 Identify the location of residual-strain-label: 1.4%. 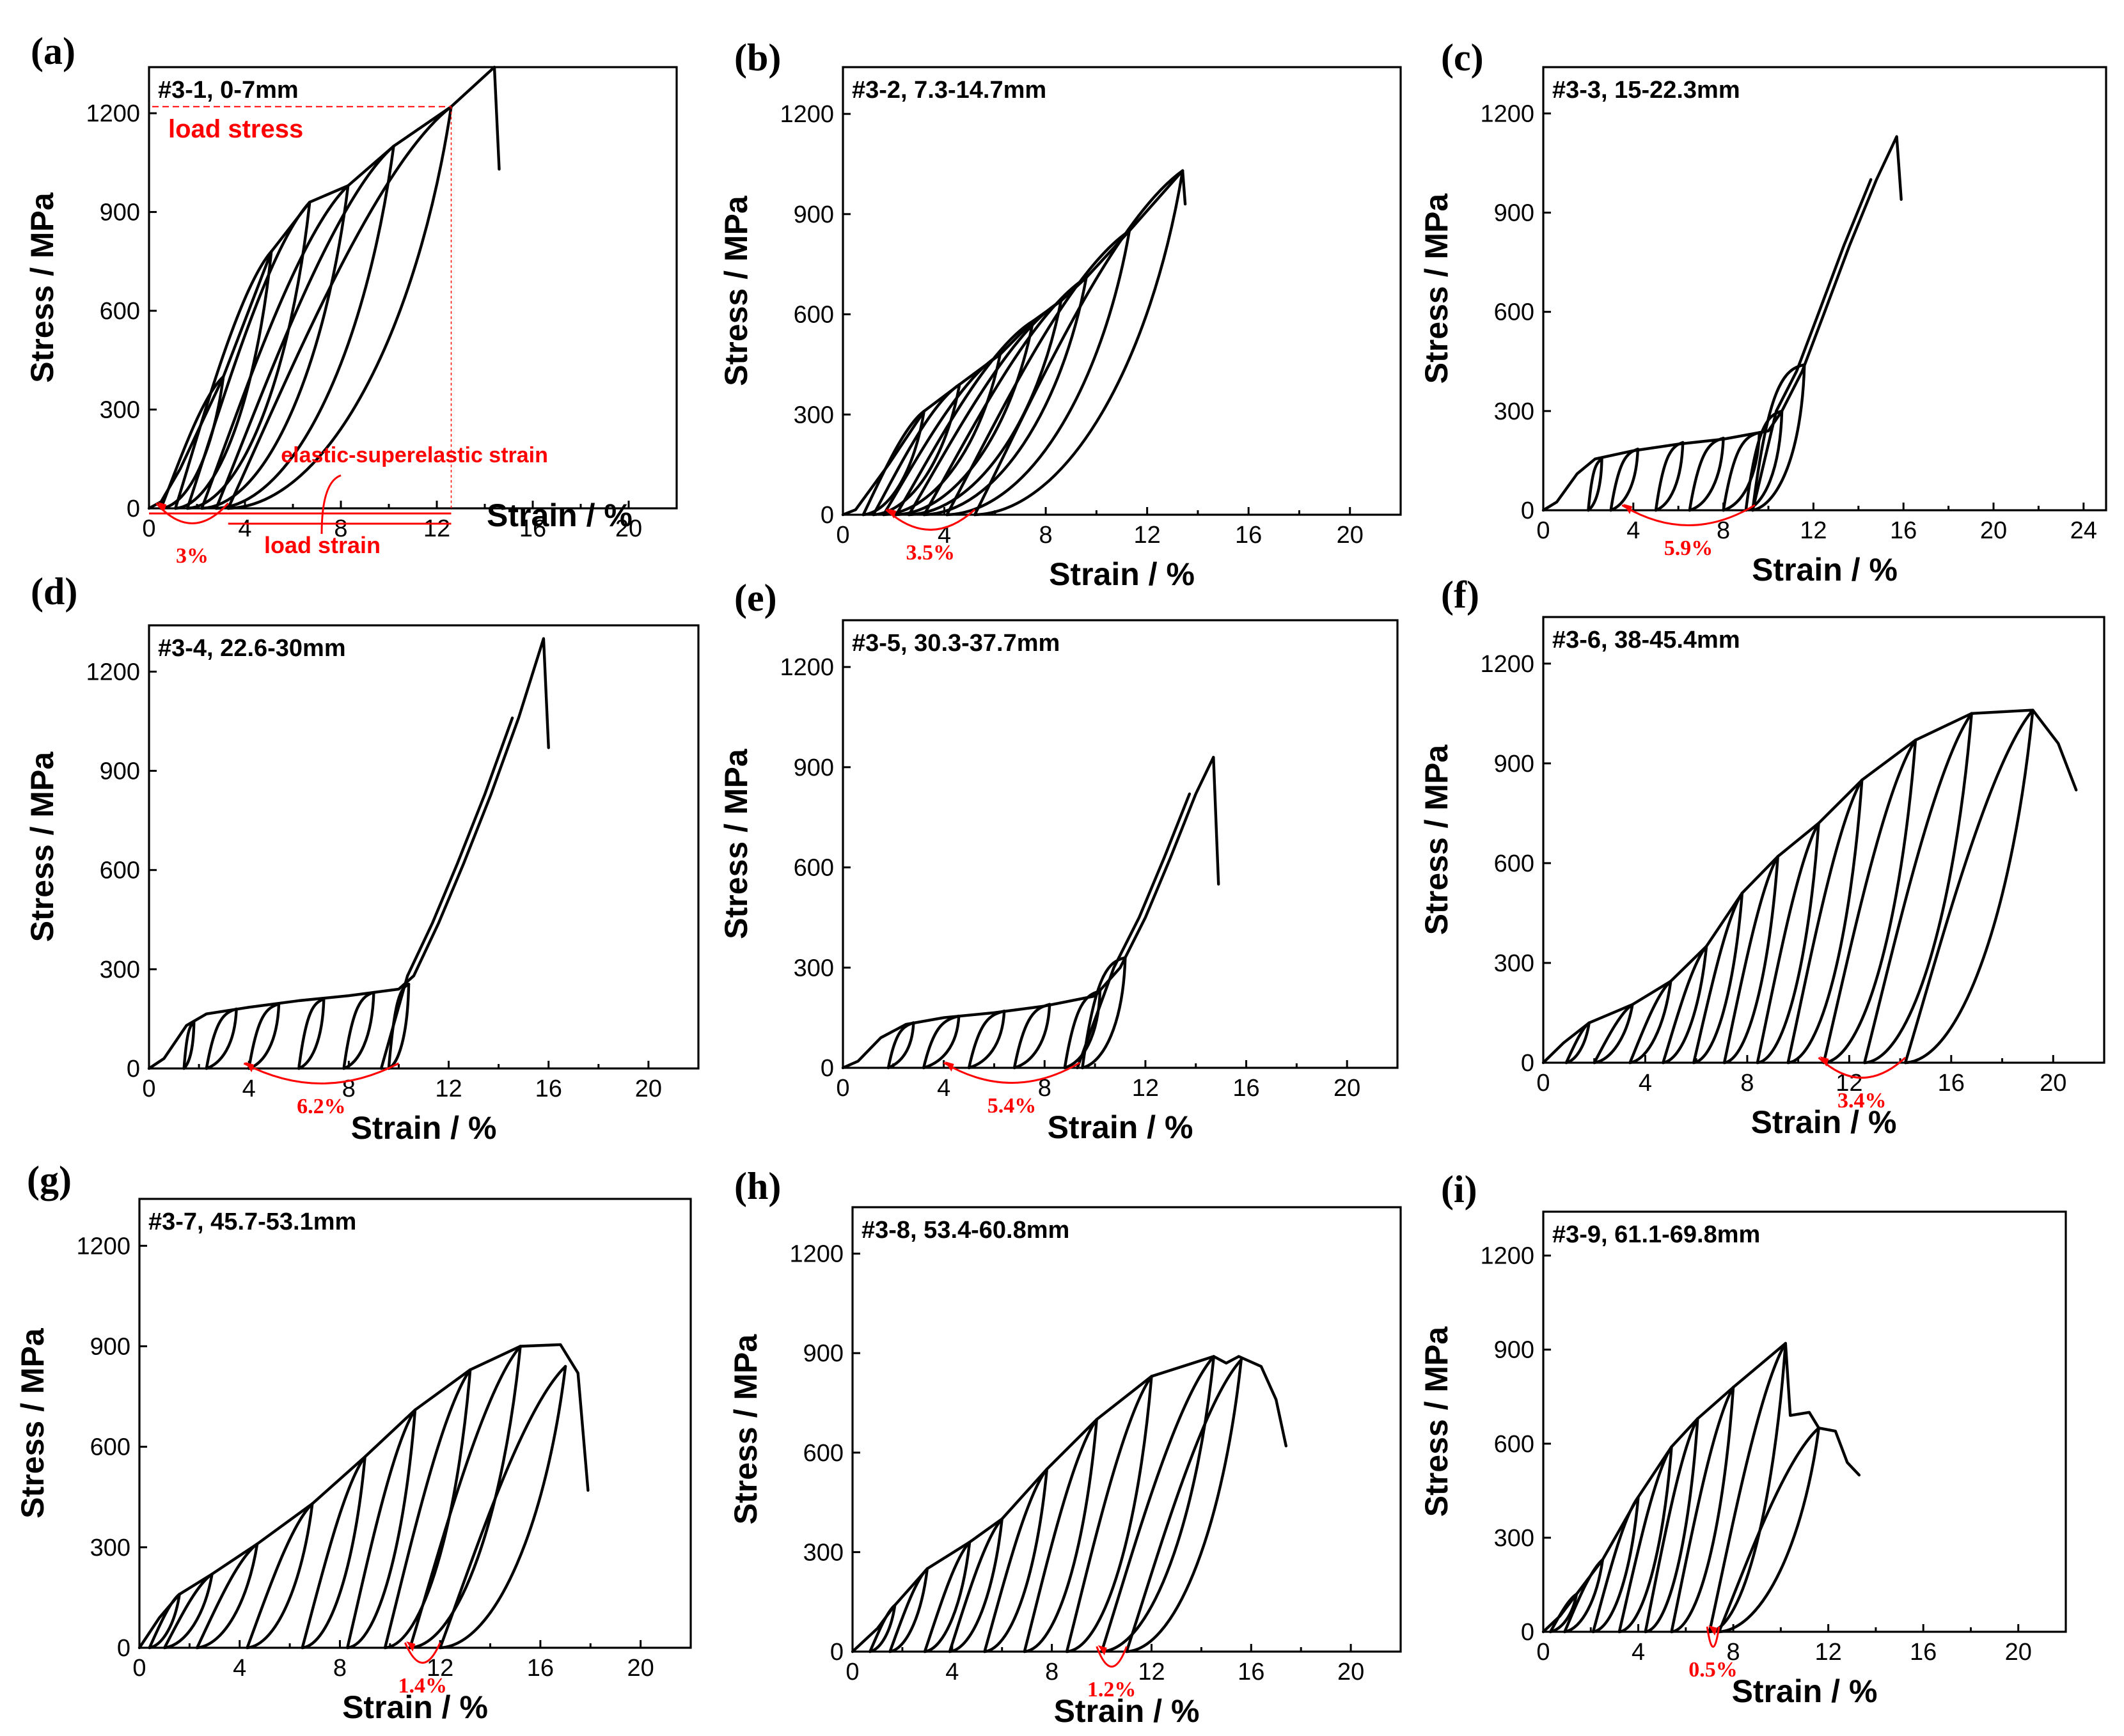
(423, 1686).